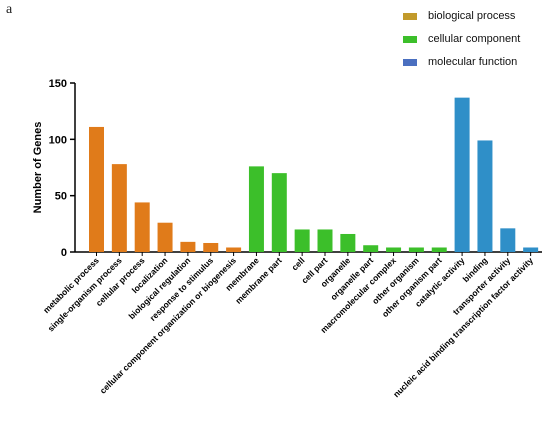  I want to click on legend-item-biological-process: biological process, so click(461, 16).